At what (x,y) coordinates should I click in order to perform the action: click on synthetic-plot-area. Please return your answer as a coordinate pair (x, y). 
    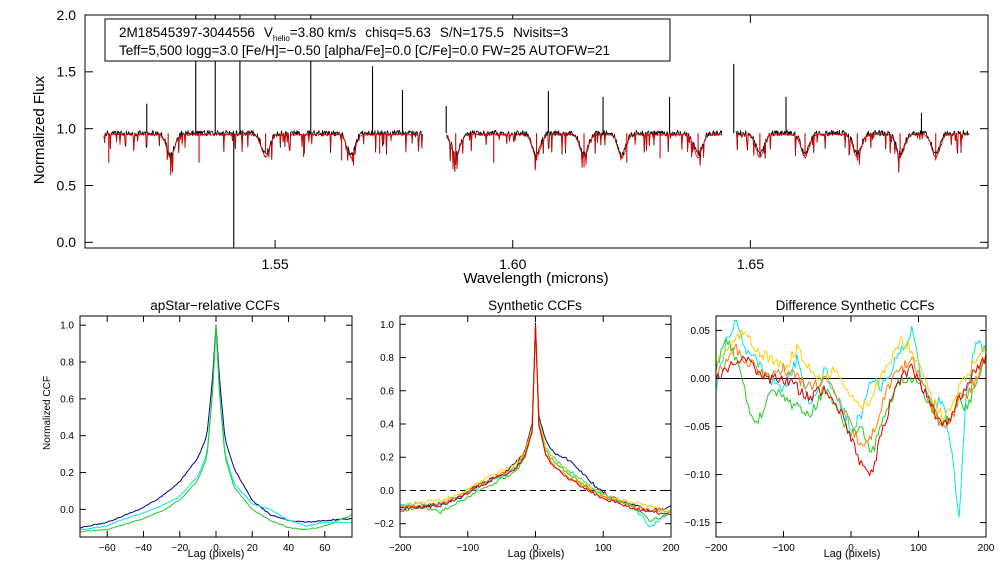
    Looking at the image, I should click on (535, 424).